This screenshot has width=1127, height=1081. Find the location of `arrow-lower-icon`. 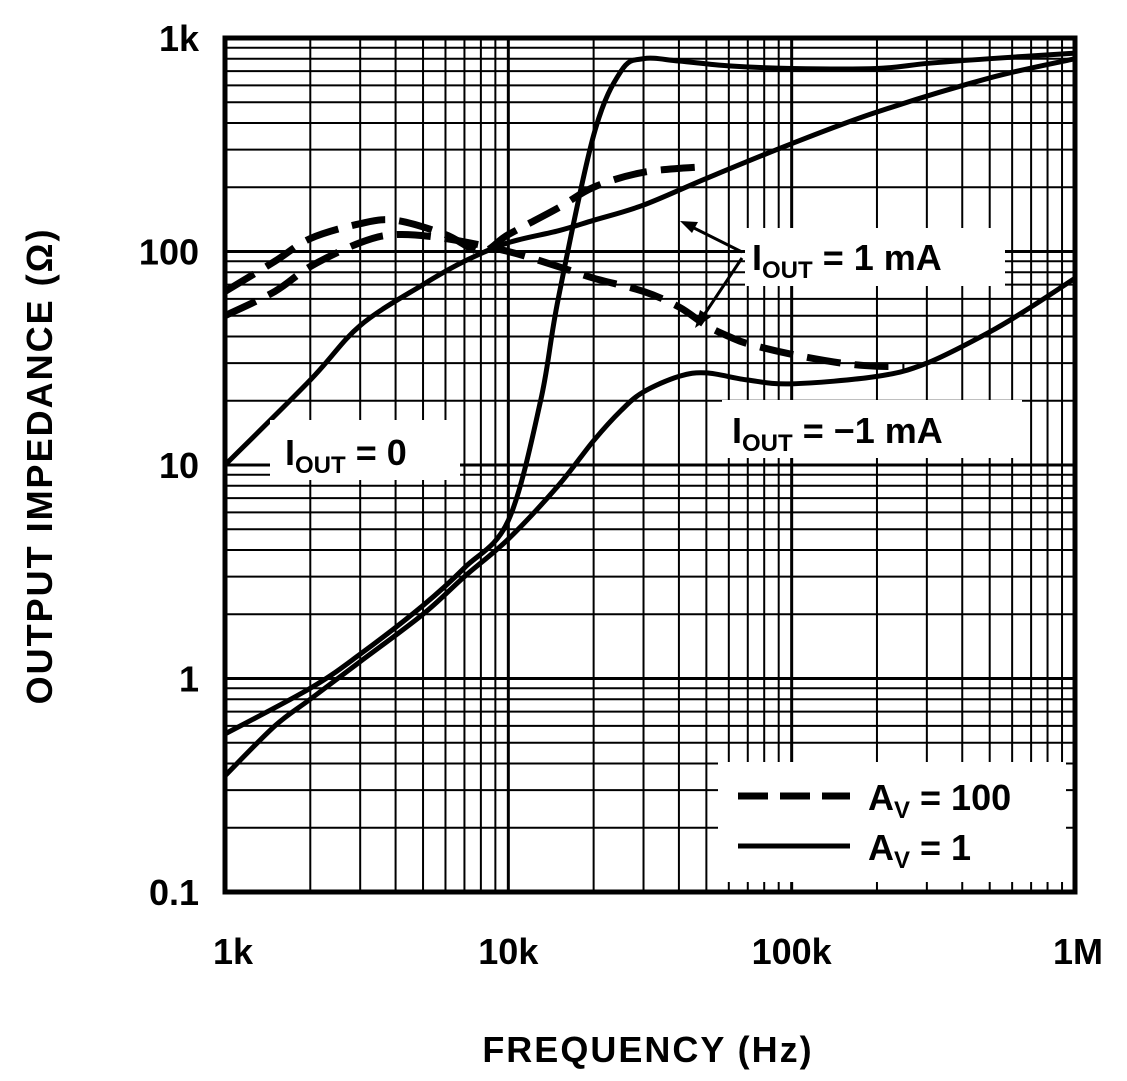

arrow-lower-icon is located at coordinates (719, 292).